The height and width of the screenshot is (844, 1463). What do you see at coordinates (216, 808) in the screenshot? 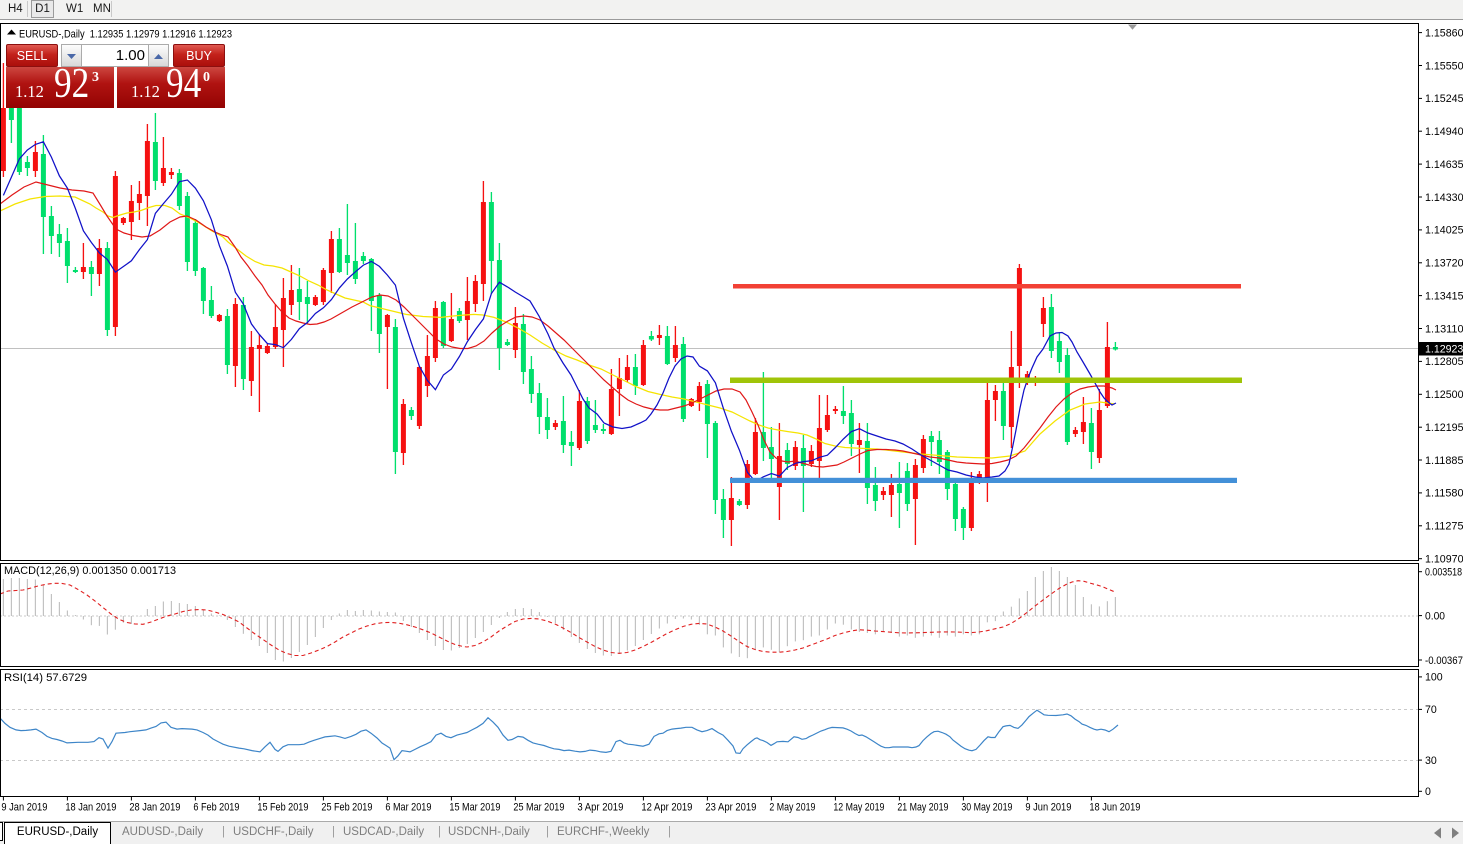
I see `svg-text: 6 Feb 2019` at bounding box center [216, 808].